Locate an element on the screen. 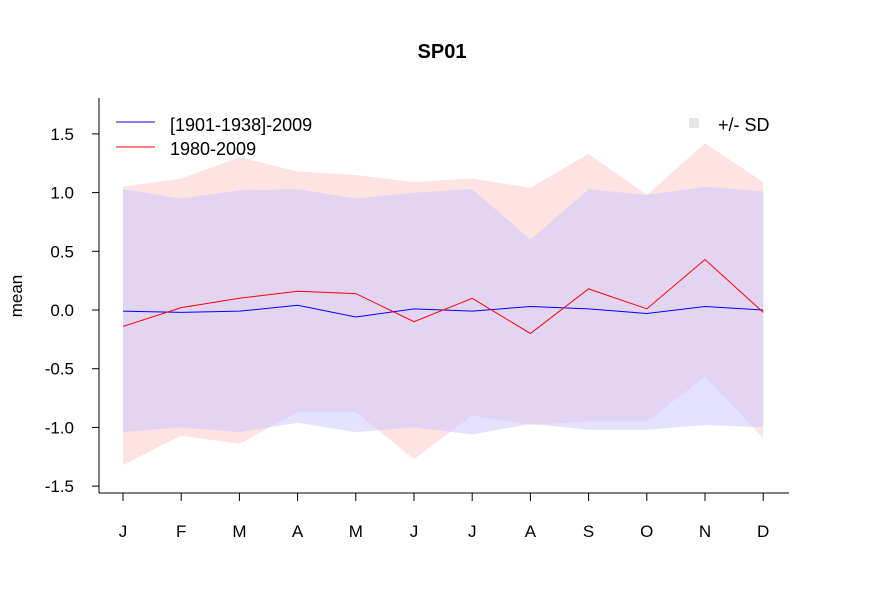 This screenshot has height=590, width=885. y-axis: -1.5 -1.0 -0.5 0.0 0.5 1.0 1.5 mean is located at coordinates (53, 297).